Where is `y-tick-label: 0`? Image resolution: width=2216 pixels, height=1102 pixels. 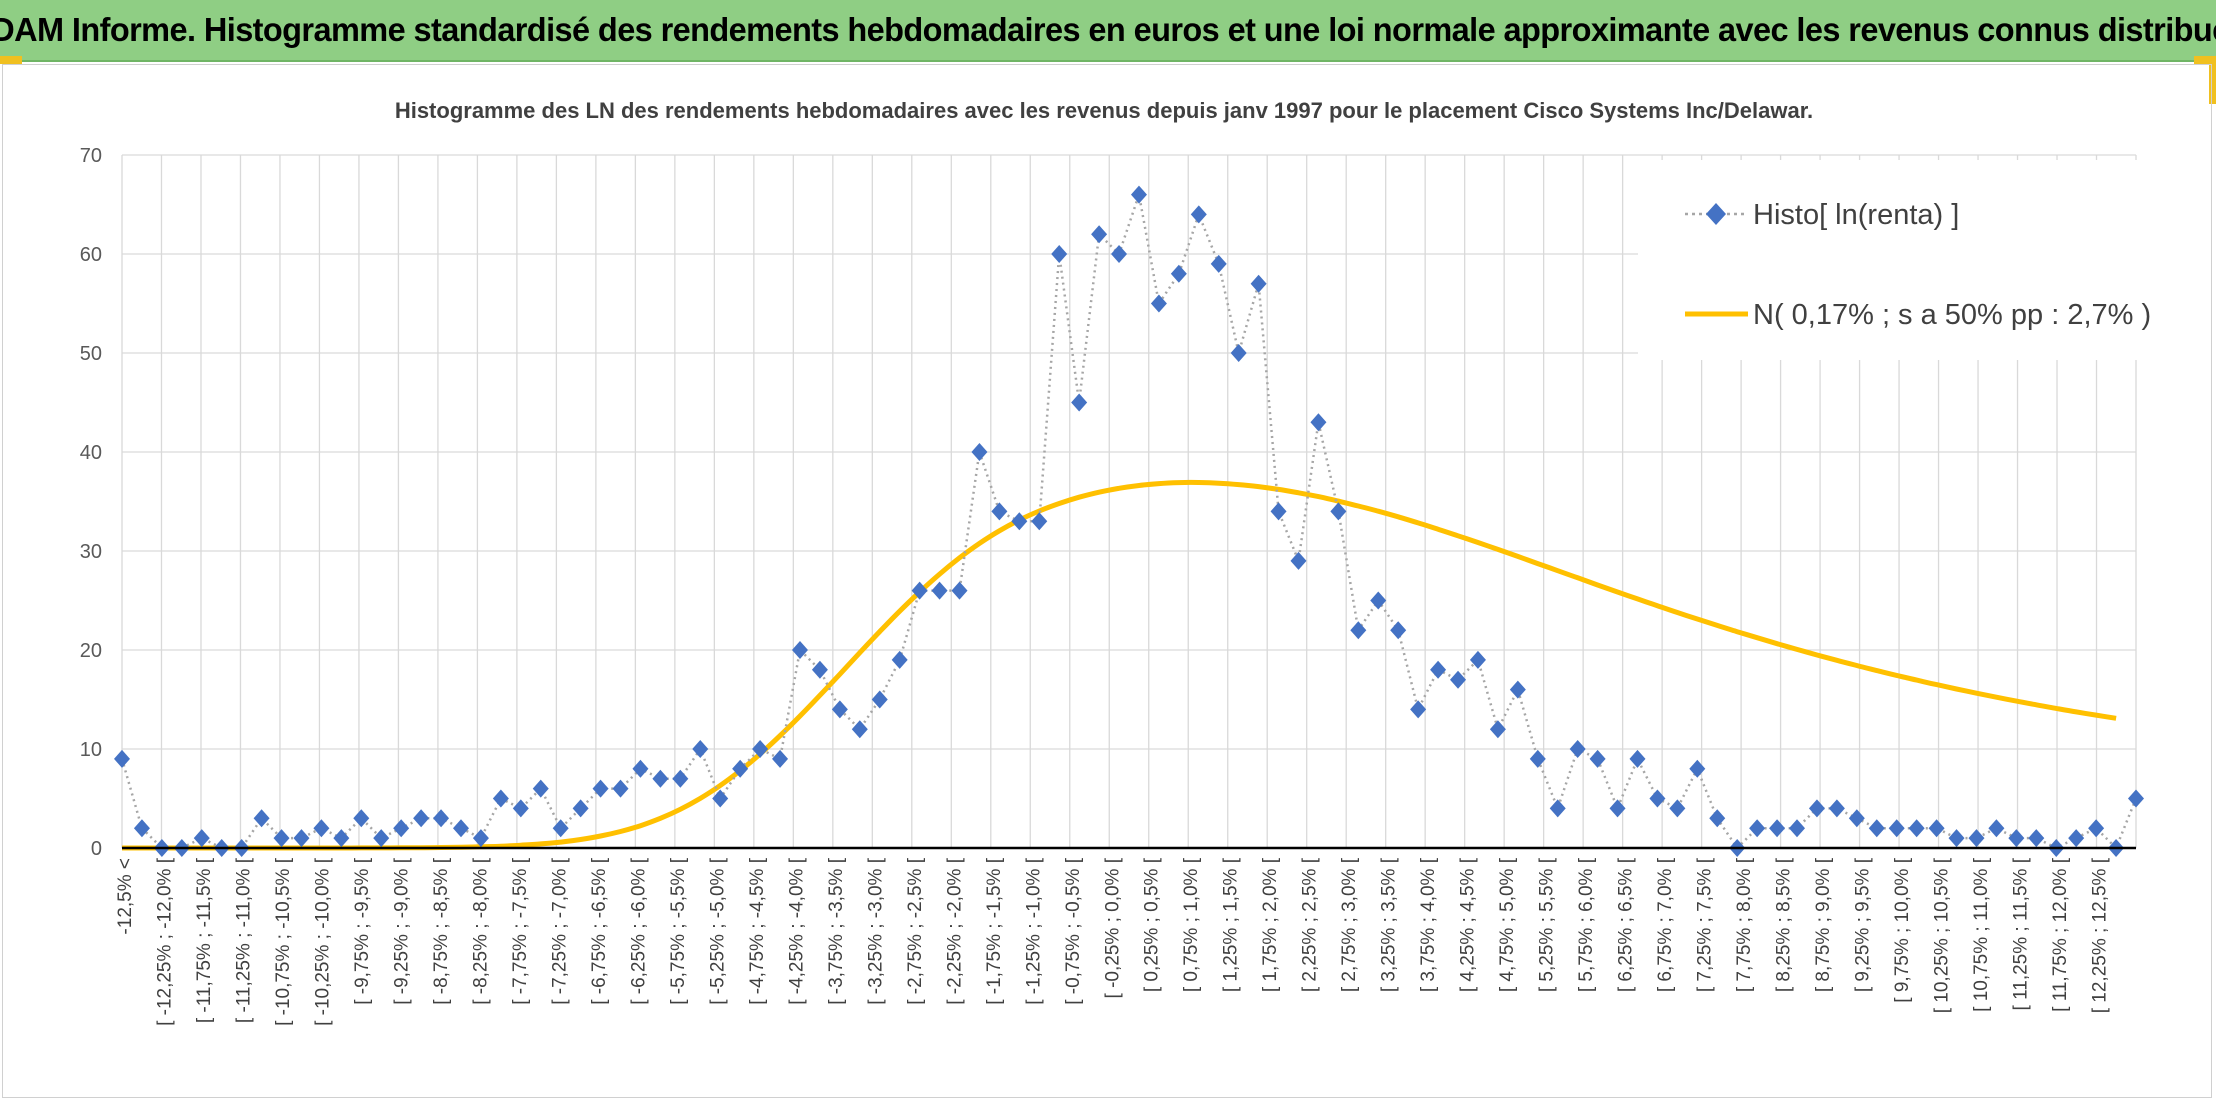
y-tick-label: 0 is located at coordinates (96, 849).